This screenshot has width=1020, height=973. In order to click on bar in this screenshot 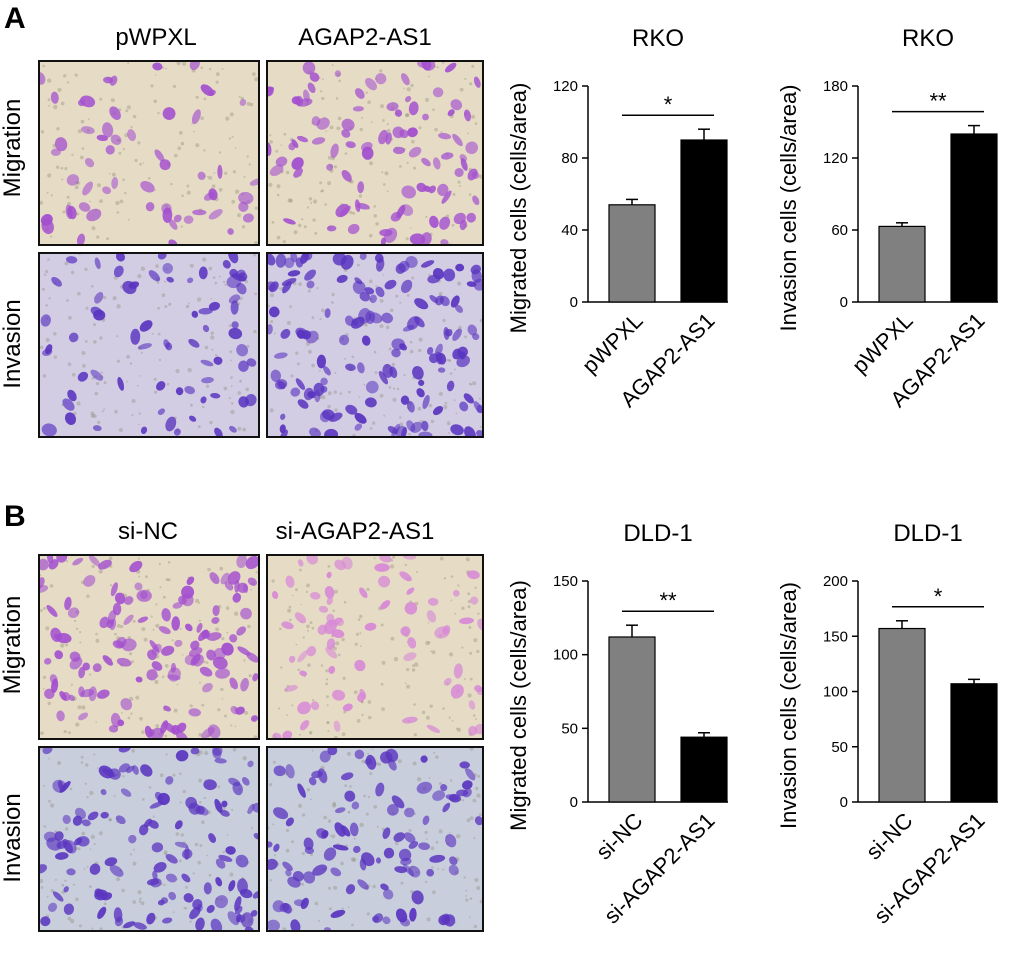, I will do `click(632, 253)`.